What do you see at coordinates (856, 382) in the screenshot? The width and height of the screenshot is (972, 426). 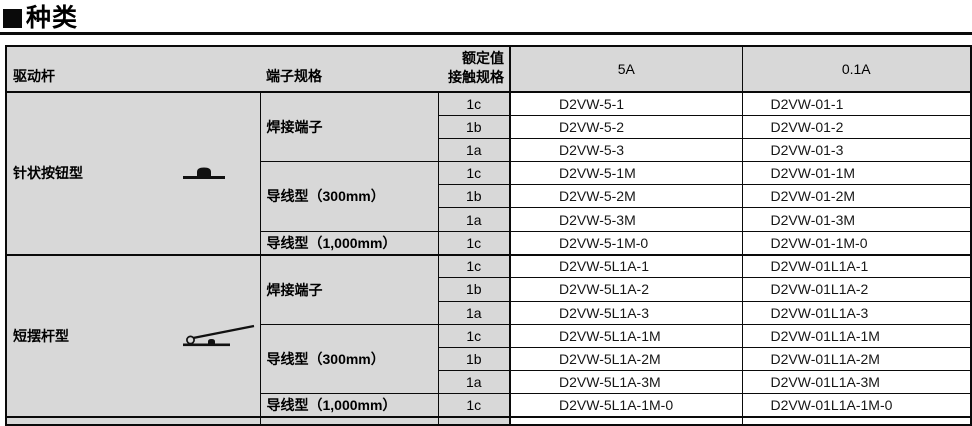 I see `model-01a-cell: D2VW-01L1A-3M` at bounding box center [856, 382].